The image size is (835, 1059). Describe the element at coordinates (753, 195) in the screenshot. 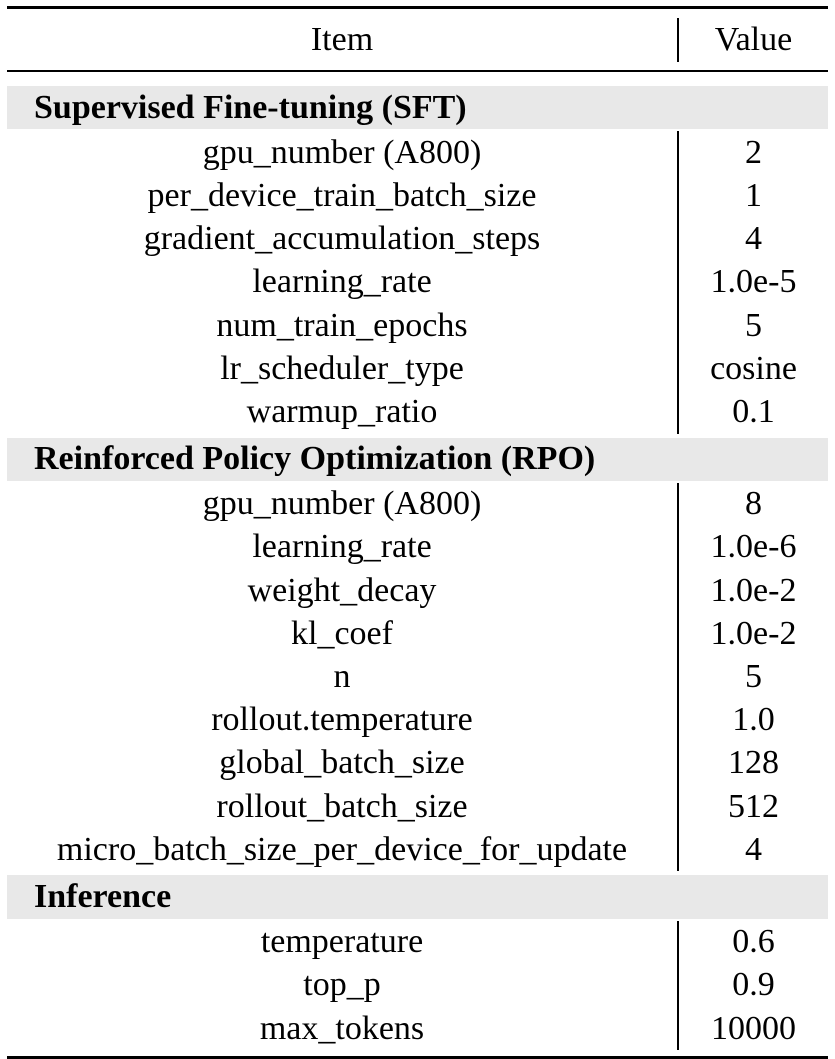

I see `row-item-value: 1` at that location.